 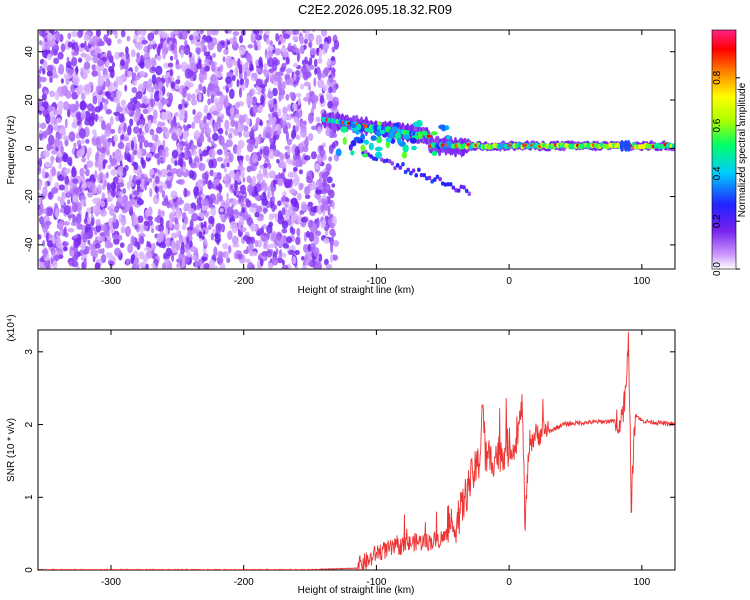 I want to click on snr-y-tick-label: 2, so click(x=29, y=424).